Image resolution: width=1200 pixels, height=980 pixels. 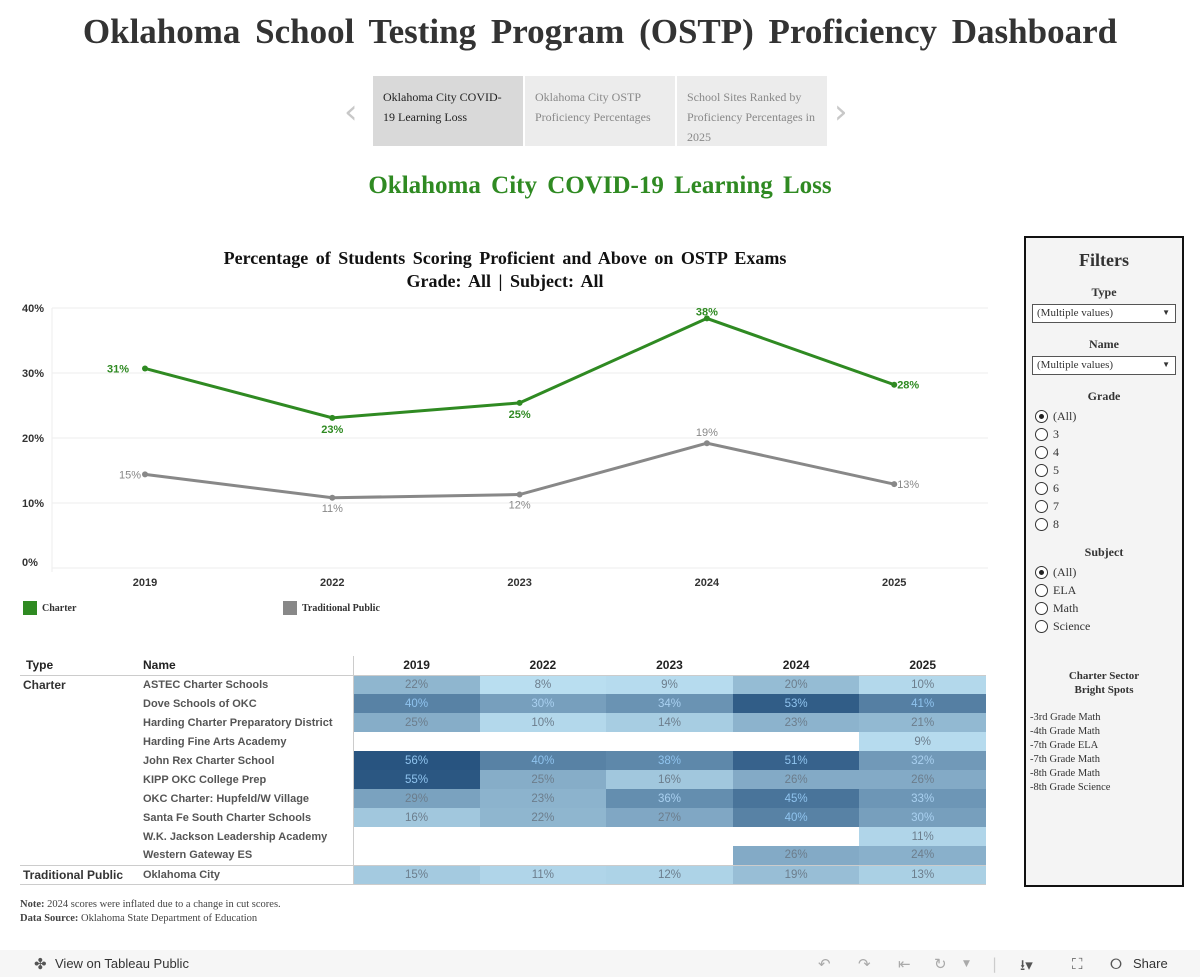 What do you see at coordinates (1108, 506) in the screenshot?
I see `grade-option: 7` at bounding box center [1108, 506].